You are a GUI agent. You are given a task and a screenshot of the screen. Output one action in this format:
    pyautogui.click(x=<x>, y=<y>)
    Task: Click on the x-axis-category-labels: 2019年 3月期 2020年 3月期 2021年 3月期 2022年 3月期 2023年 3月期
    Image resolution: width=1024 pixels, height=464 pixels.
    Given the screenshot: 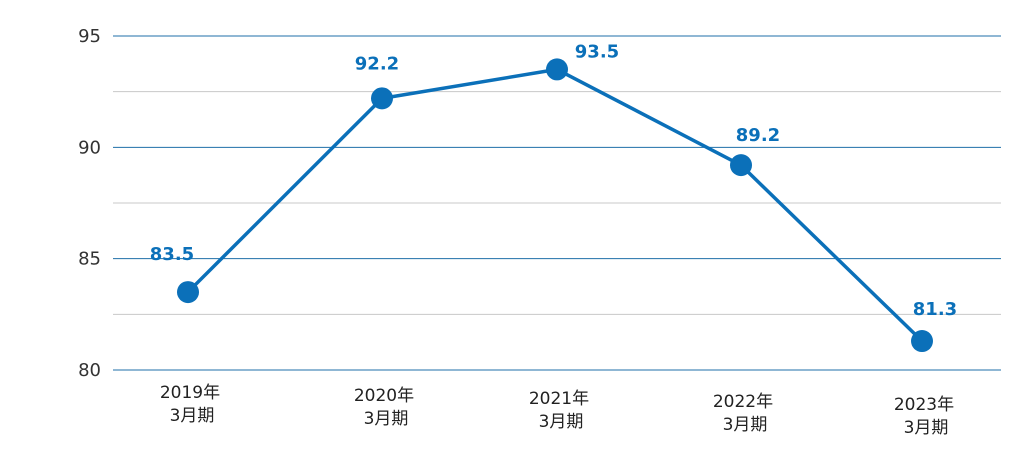 What is the action you would take?
    pyautogui.click(x=557, y=410)
    